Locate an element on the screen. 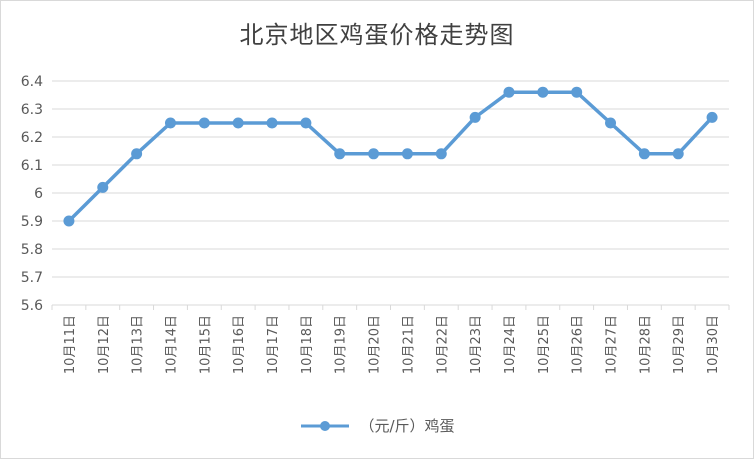 The width and height of the screenshot is (754, 459). y-tick-label: 5.7 is located at coordinates (32, 278).